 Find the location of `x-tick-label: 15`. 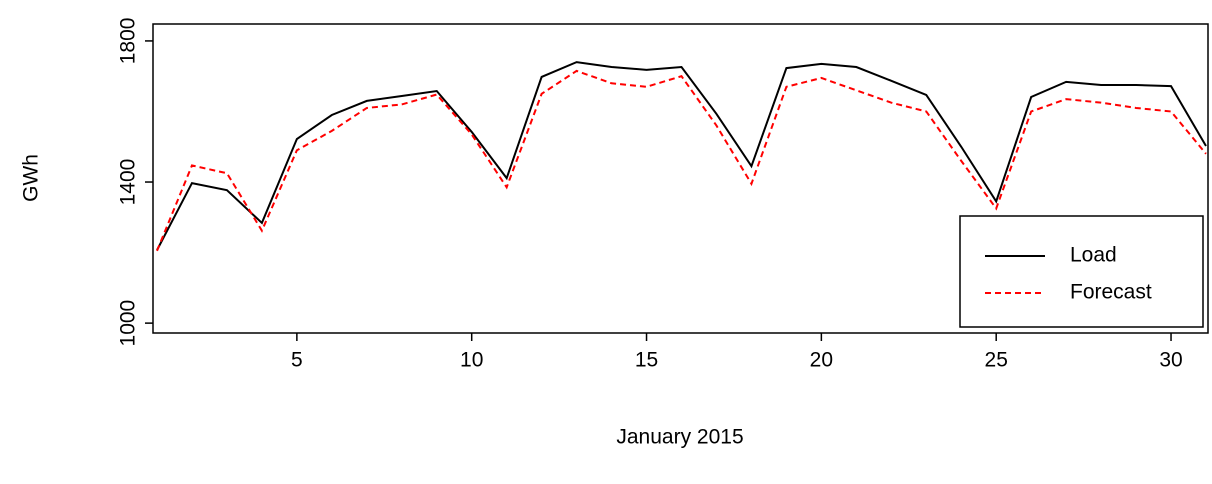

x-tick-label: 15 is located at coordinates (646, 360).